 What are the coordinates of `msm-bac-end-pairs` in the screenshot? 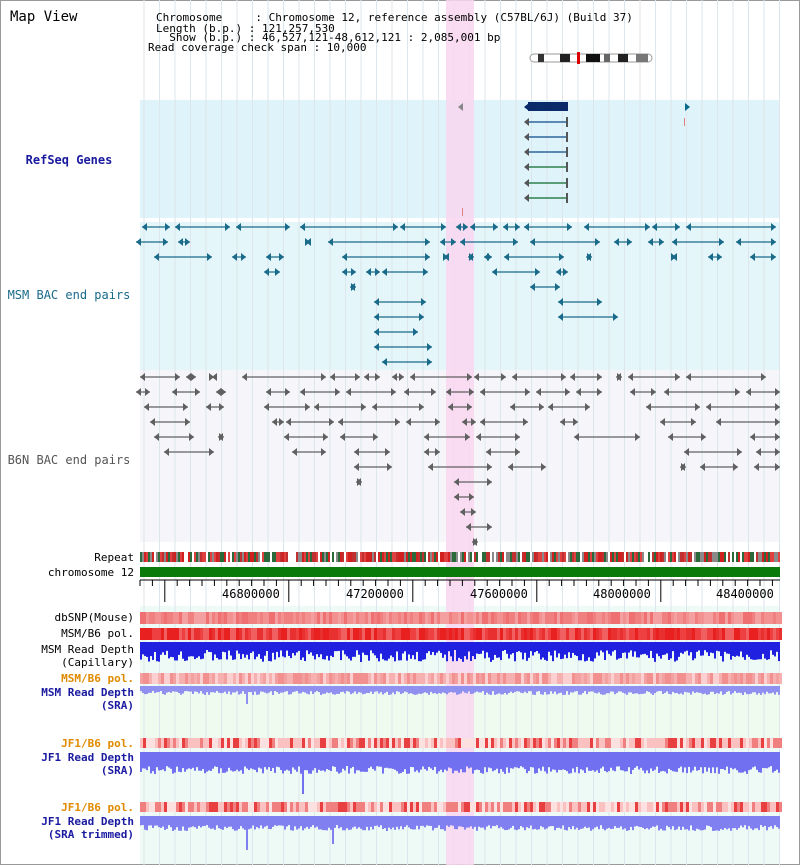 It's located at (456, 294).